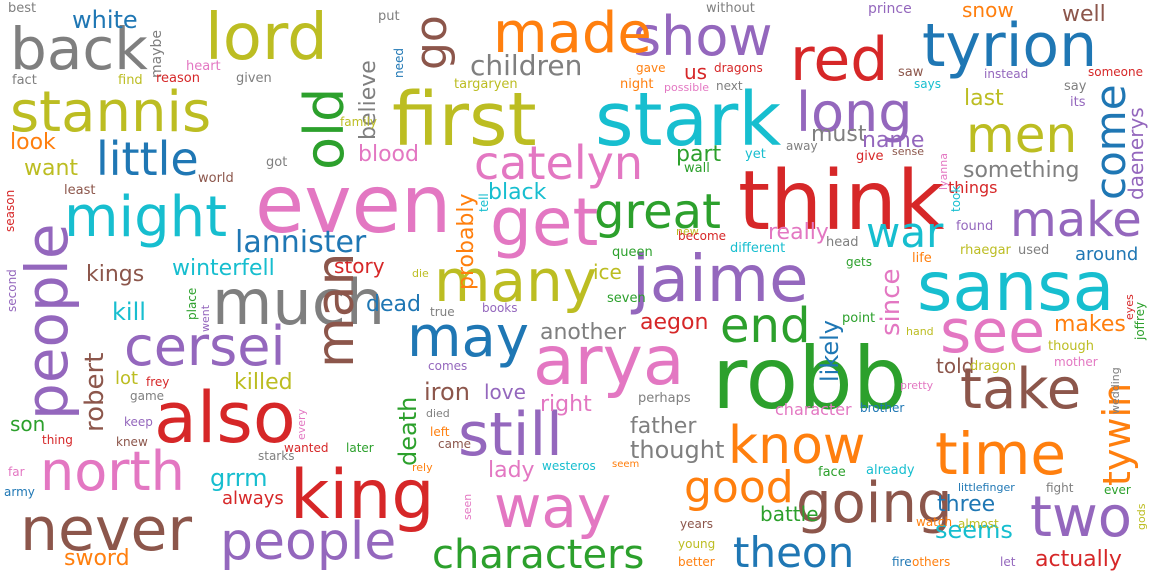 Image resolution: width=1163 pixels, height=581 pixels. I want to click on word-last: last, so click(984, 98).